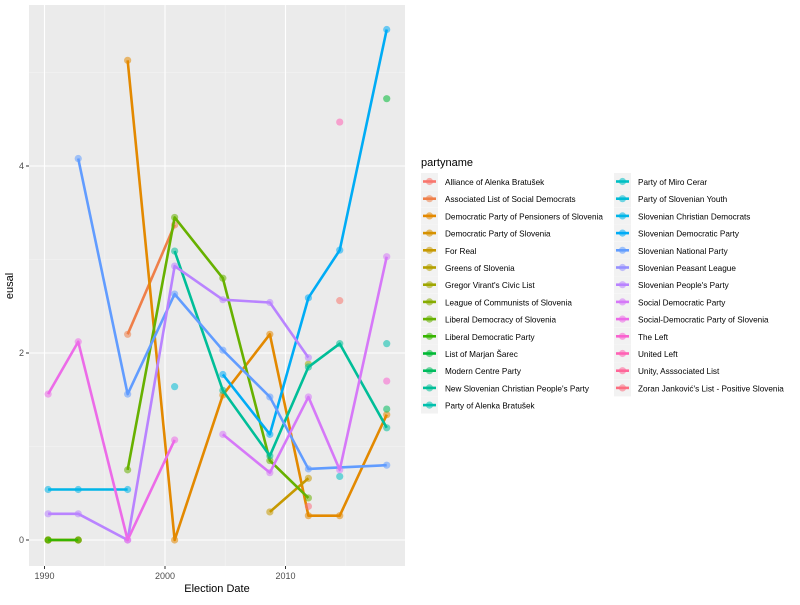 This screenshot has width=800, height=605. I want to click on legend-item: Party of Miro Cerar, so click(660, 181).